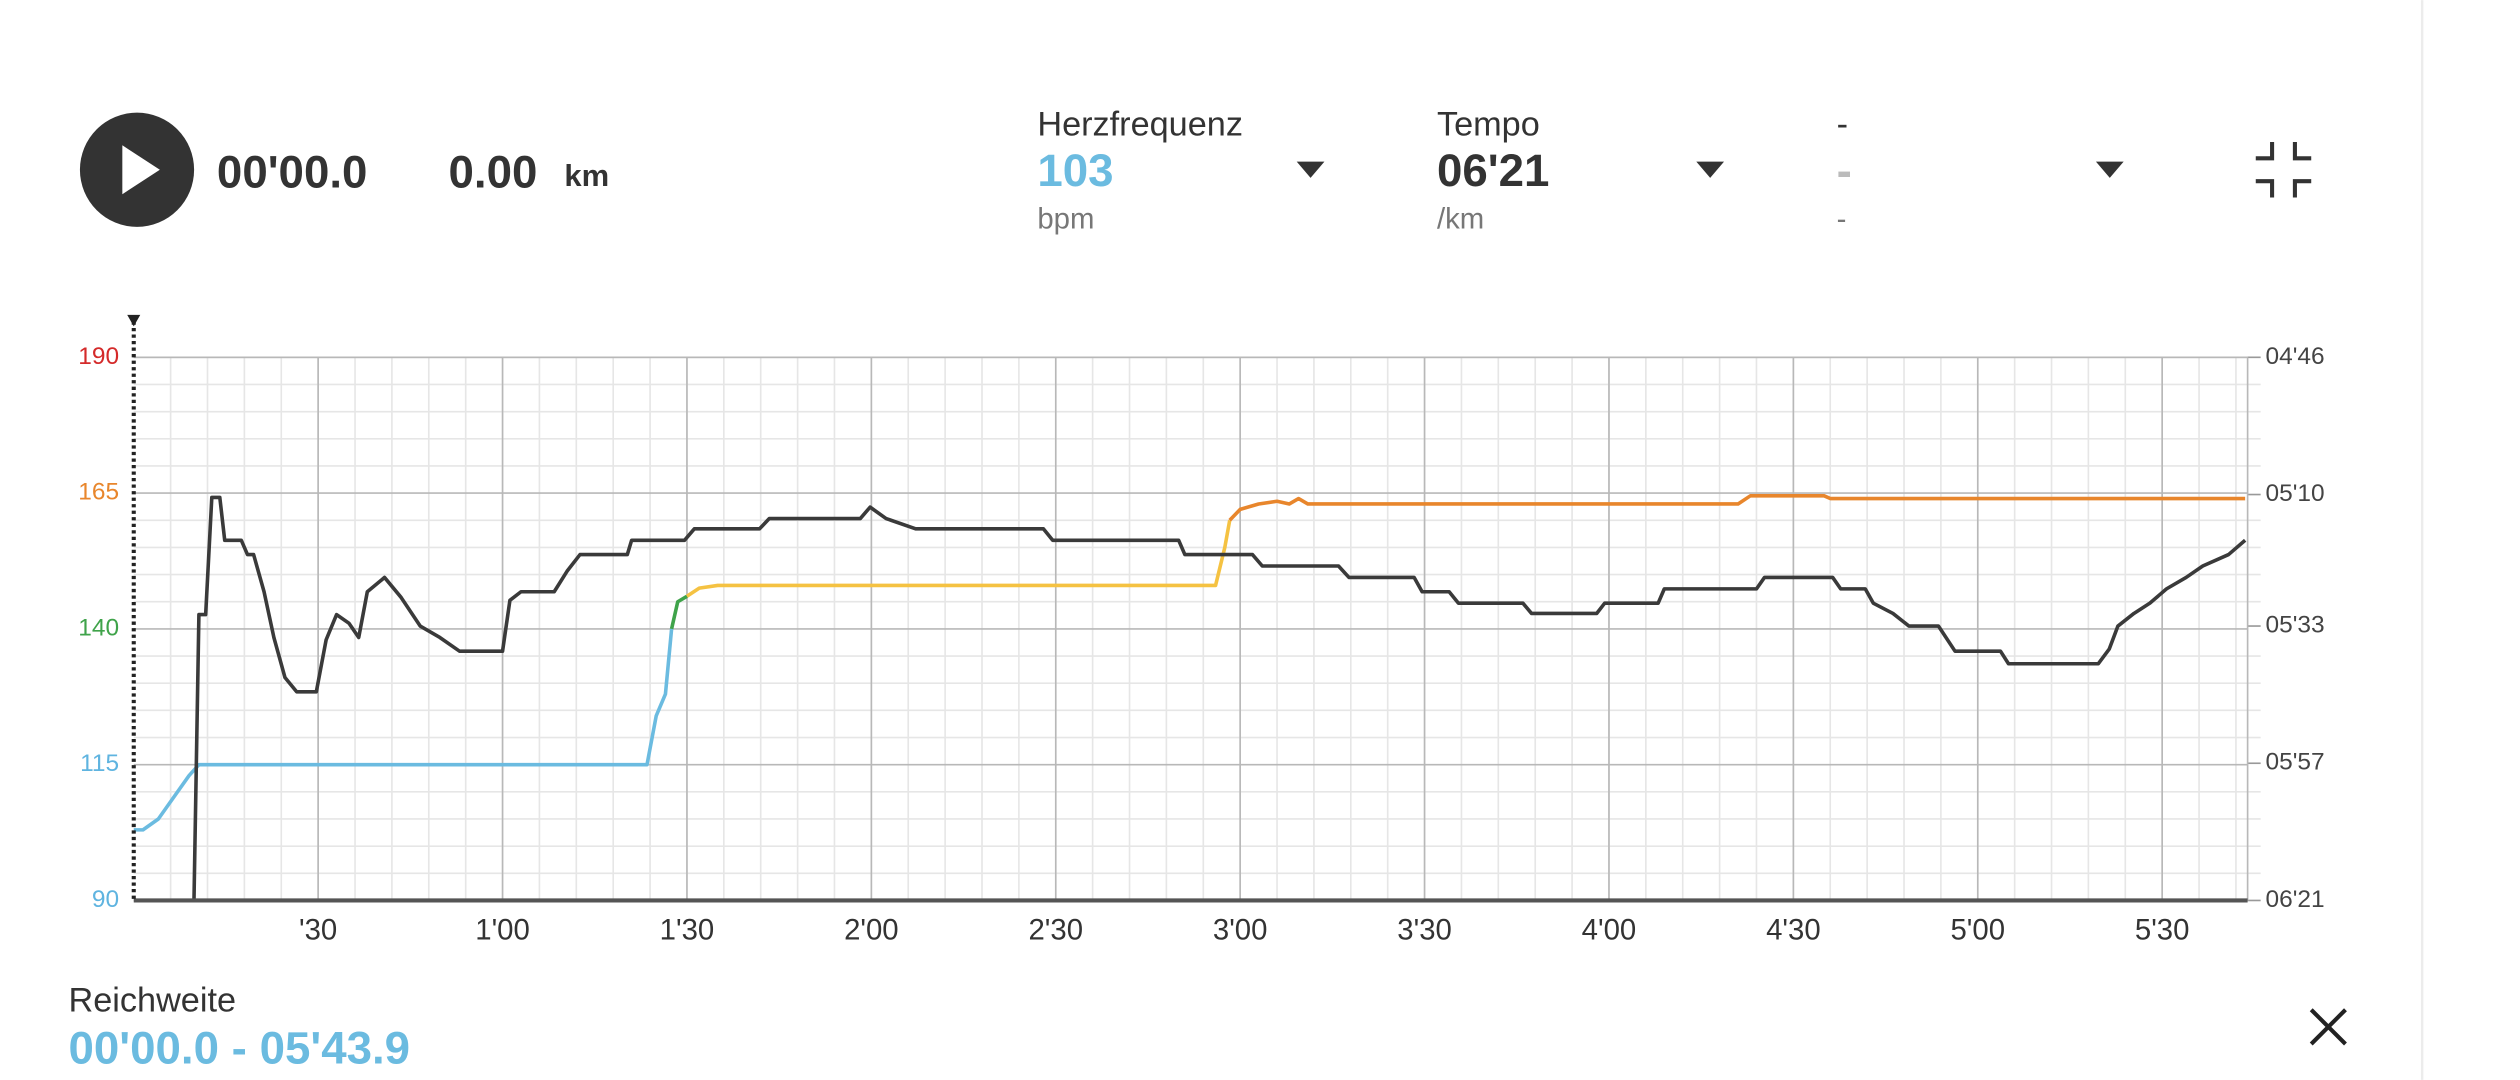 The image size is (2520, 1080). What do you see at coordinates (2283, 170) in the screenshot?
I see `collapse-button` at bounding box center [2283, 170].